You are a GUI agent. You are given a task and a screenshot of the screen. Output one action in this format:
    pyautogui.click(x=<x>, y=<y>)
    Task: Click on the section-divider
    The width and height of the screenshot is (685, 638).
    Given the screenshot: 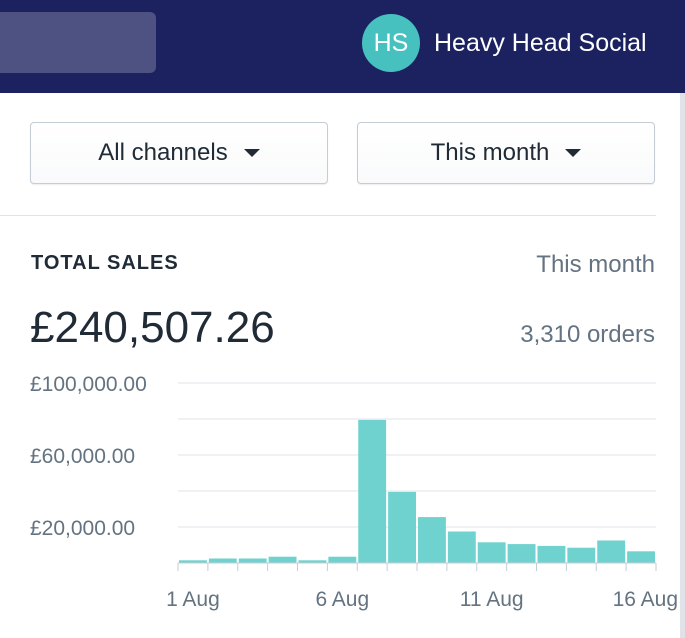 What is the action you would take?
    pyautogui.click(x=328, y=215)
    